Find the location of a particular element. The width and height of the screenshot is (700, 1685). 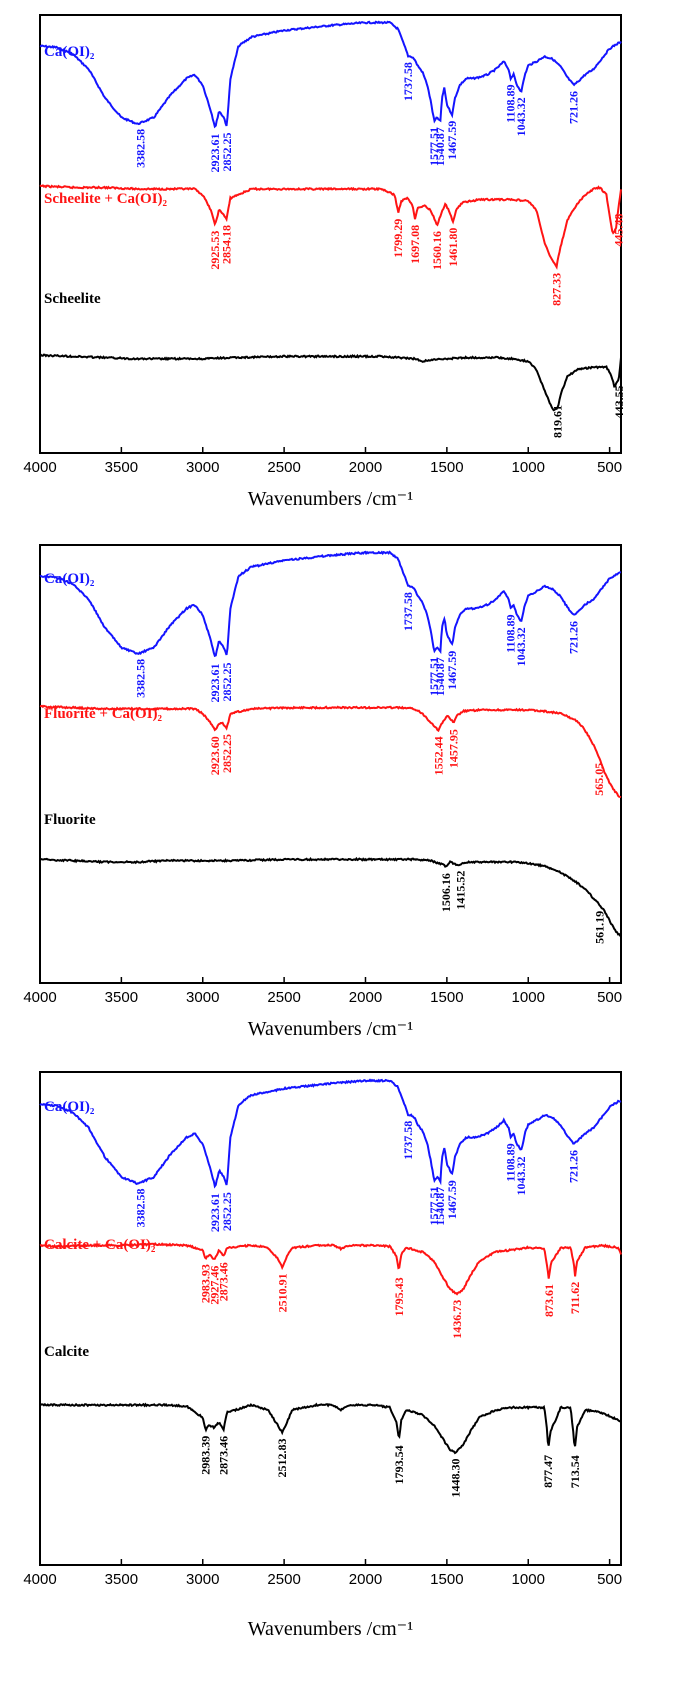

series-name-label: Fluorite is located at coordinates (70, 820).